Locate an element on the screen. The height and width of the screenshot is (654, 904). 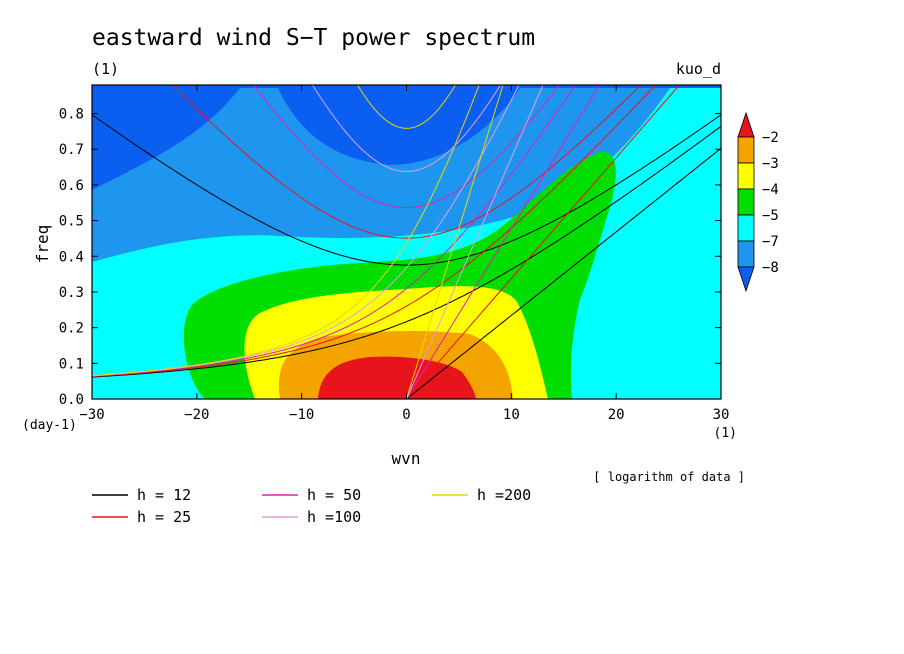
colorbar-label: −7 is located at coordinates (770, 242).